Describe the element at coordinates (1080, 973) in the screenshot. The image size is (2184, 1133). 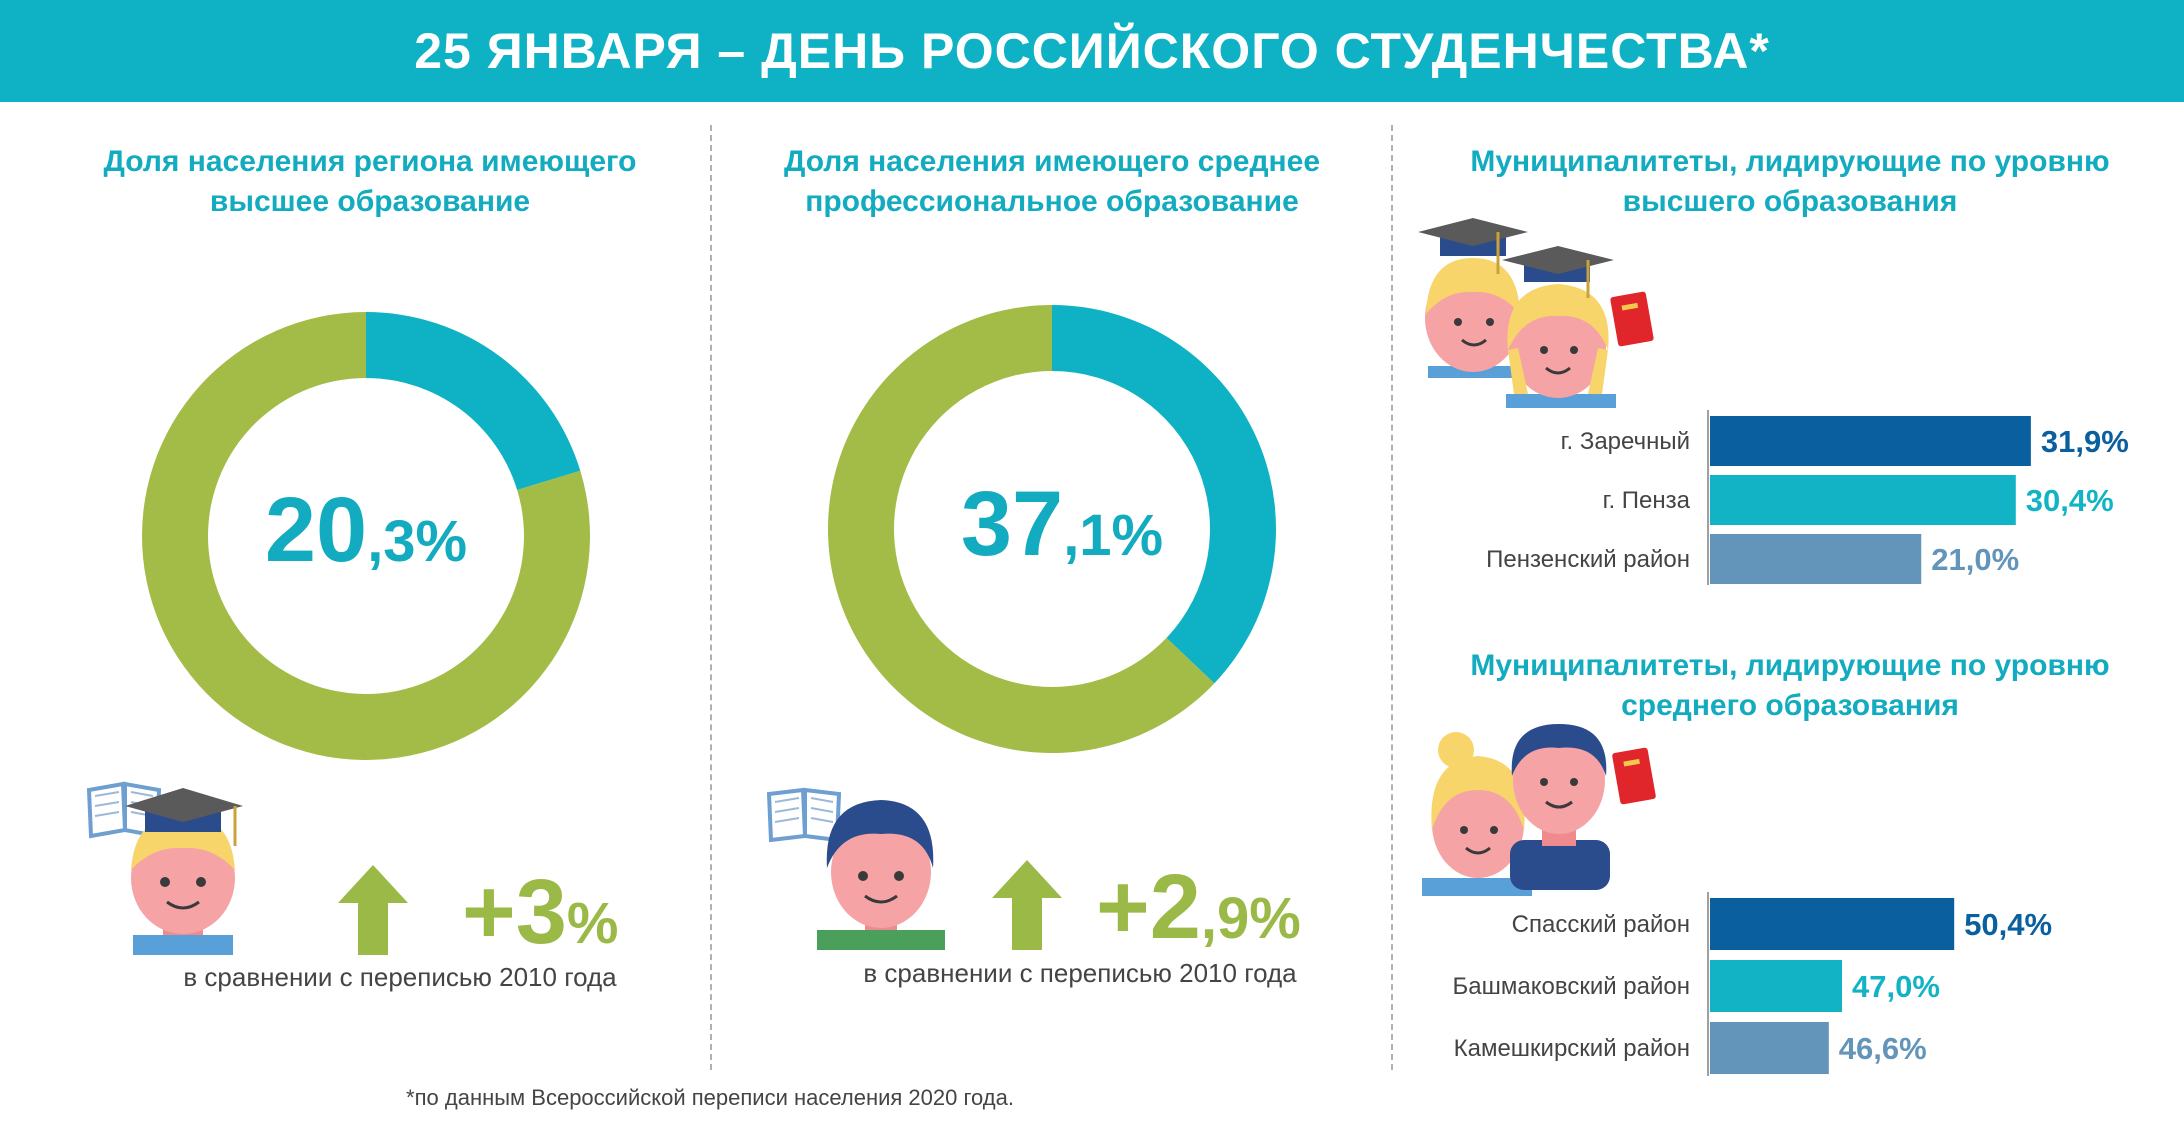
I see `panel-2-caption: в сравнении с переписью 2010 года` at that location.